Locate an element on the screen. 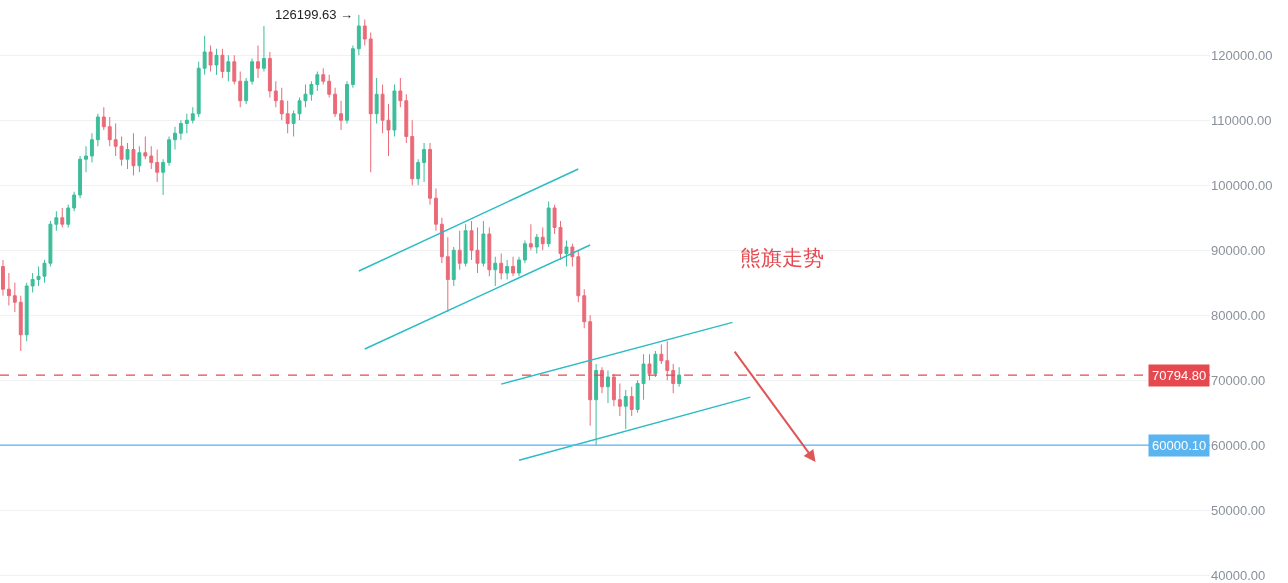 Image resolution: width=1288 pixels, height=583 pixels. y-tick-label: 40000.00 is located at coordinates (1238, 575).